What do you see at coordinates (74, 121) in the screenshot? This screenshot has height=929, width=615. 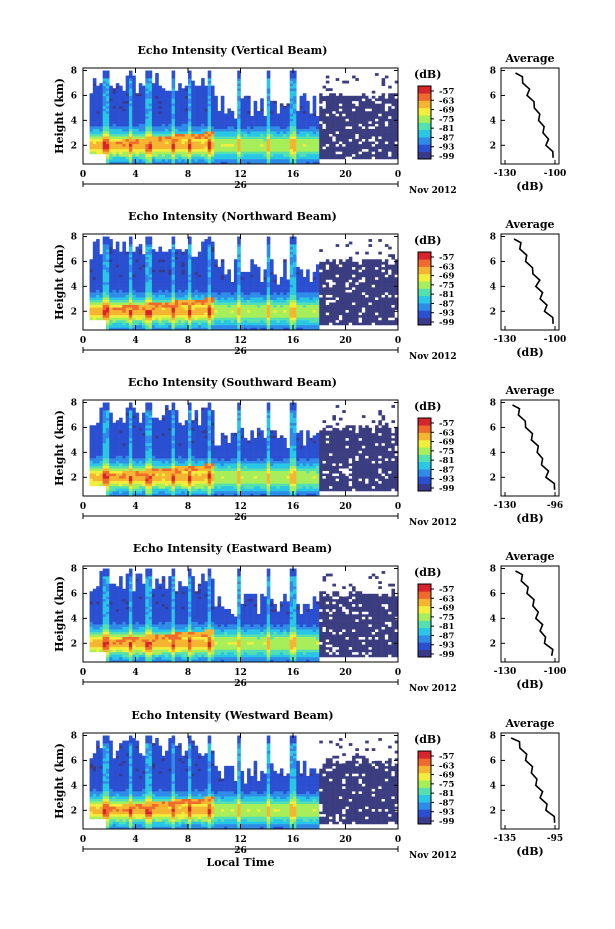 I see `y-tick-label: 4` at bounding box center [74, 121].